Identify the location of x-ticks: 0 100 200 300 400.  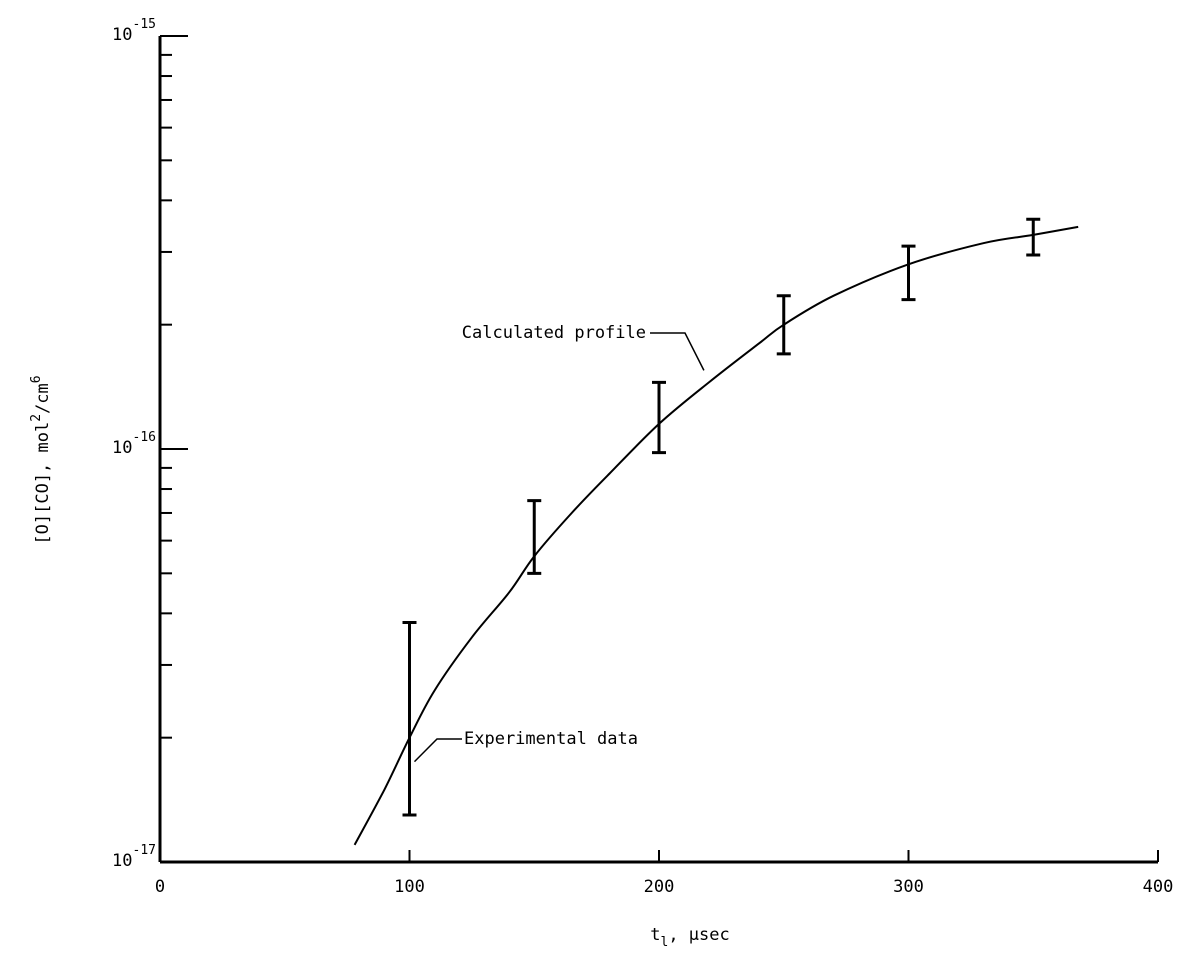
(664, 873).